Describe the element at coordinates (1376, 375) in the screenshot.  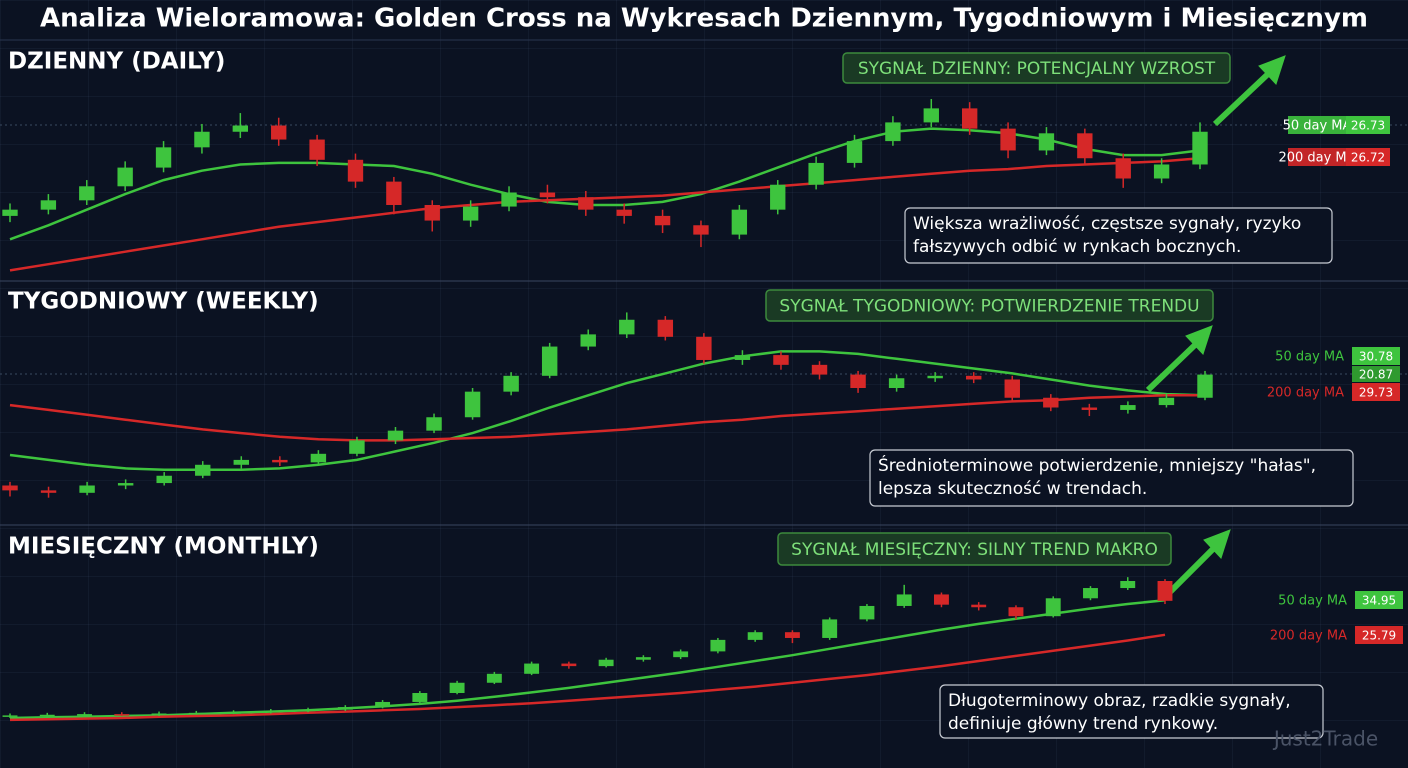
I see `tag-value: 20.87` at that location.